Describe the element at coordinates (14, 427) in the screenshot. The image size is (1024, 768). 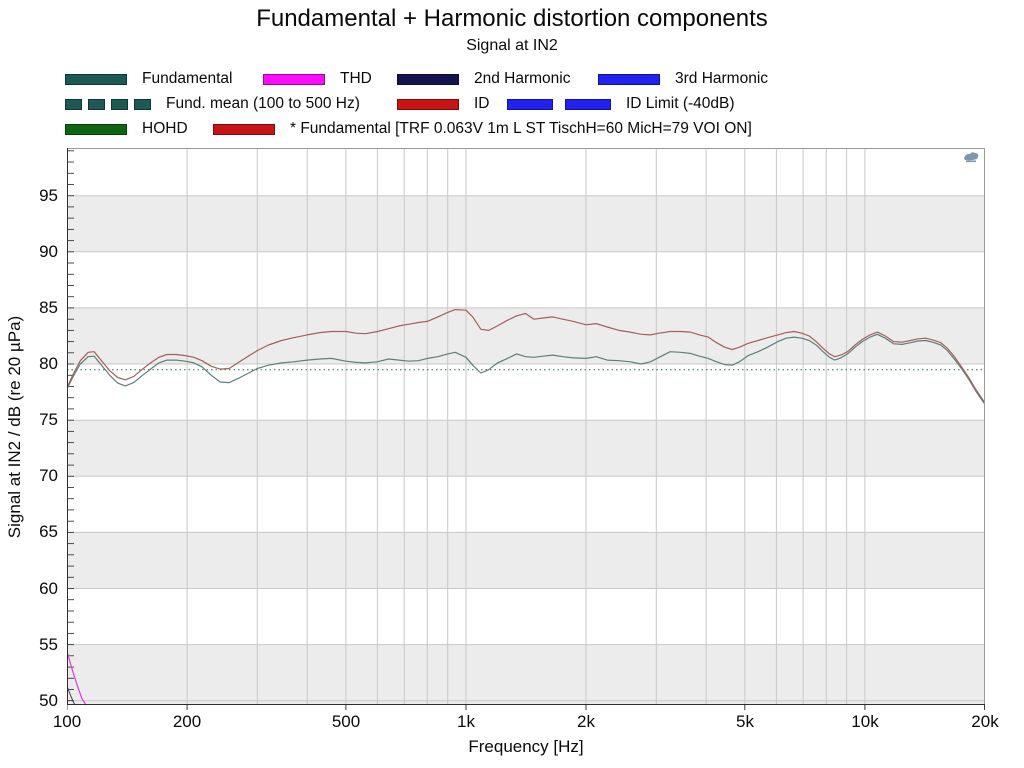
I see `y-axis-title: Signal at IN2 / dB (re 20 µPa)` at that location.